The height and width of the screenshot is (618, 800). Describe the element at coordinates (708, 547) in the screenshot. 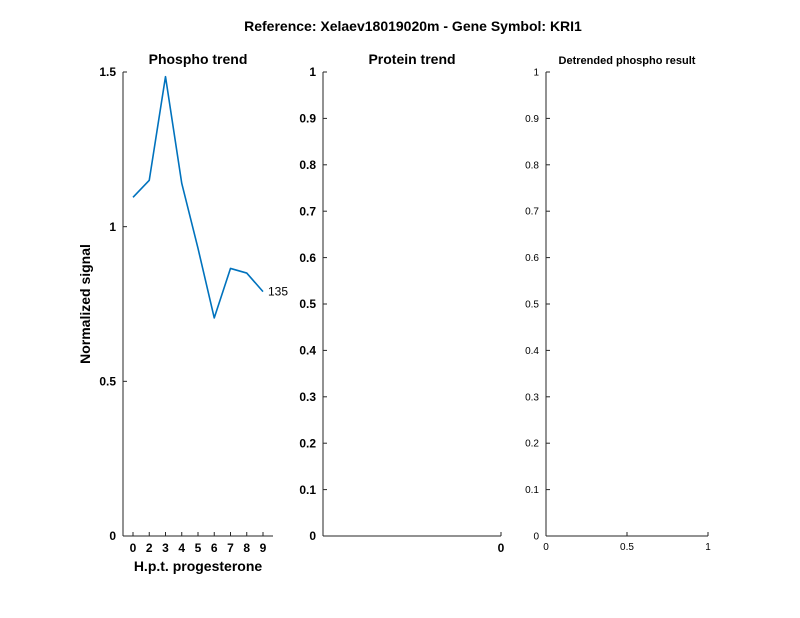

I see `detrended-x-tick-label: 1` at that location.